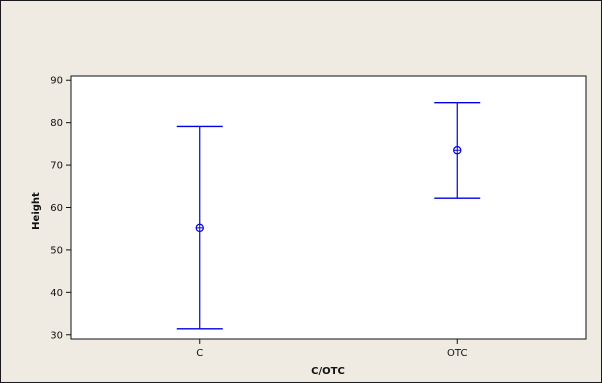  Describe the element at coordinates (199, 353) in the screenshot. I see `x-tick-label: C` at that location.